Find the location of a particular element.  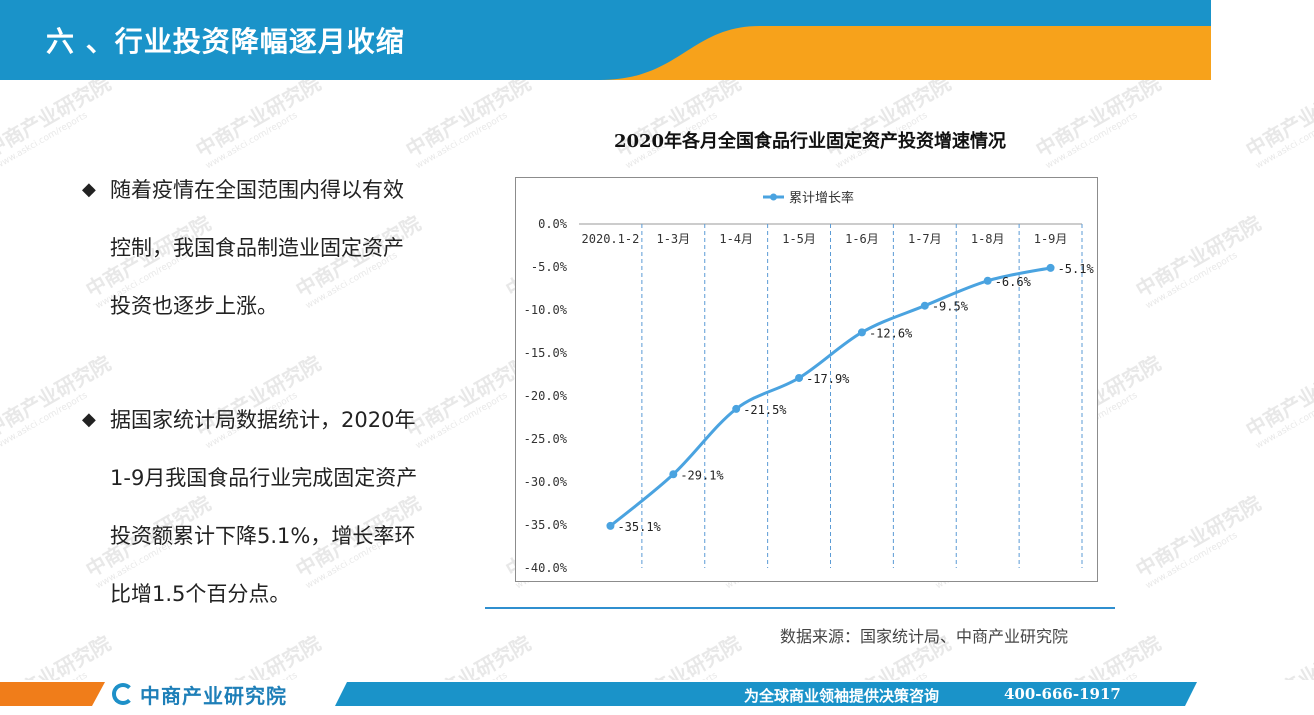

x-tick-label: 1-8月 is located at coordinates (988, 239).